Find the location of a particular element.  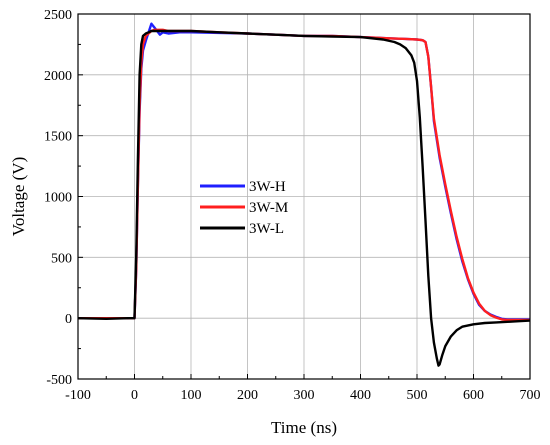

x-tick-label: 500 is located at coordinates (417, 395).